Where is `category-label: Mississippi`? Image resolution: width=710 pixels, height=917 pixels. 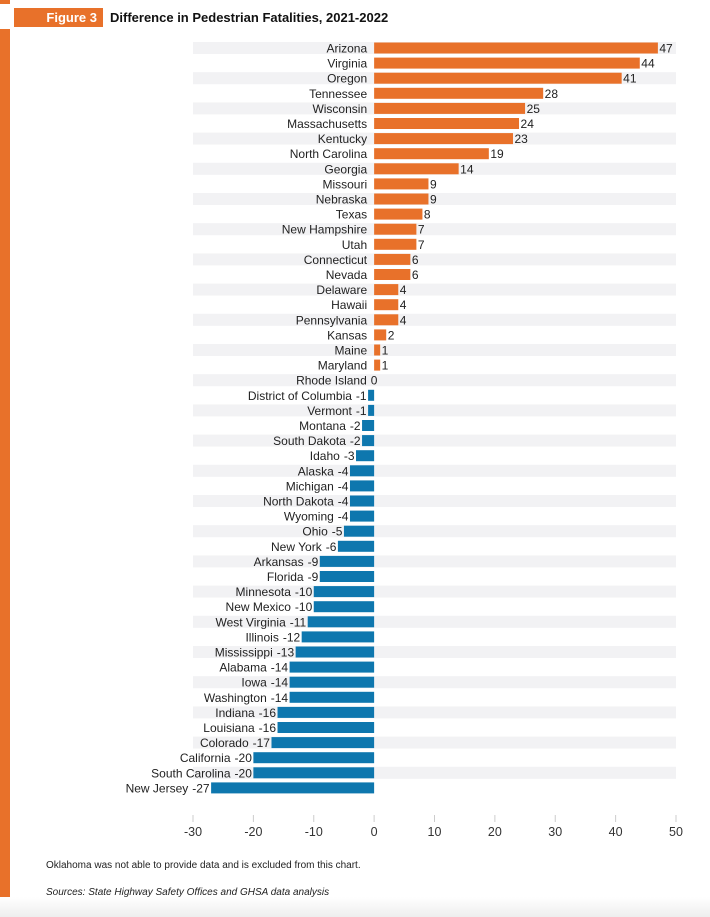
category-label: Mississippi is located at coordinates (244, 653).